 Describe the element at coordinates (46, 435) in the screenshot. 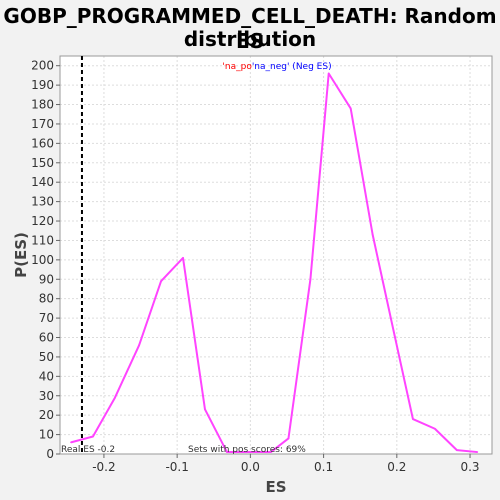

I see `y-tick-label: 10` at that location.